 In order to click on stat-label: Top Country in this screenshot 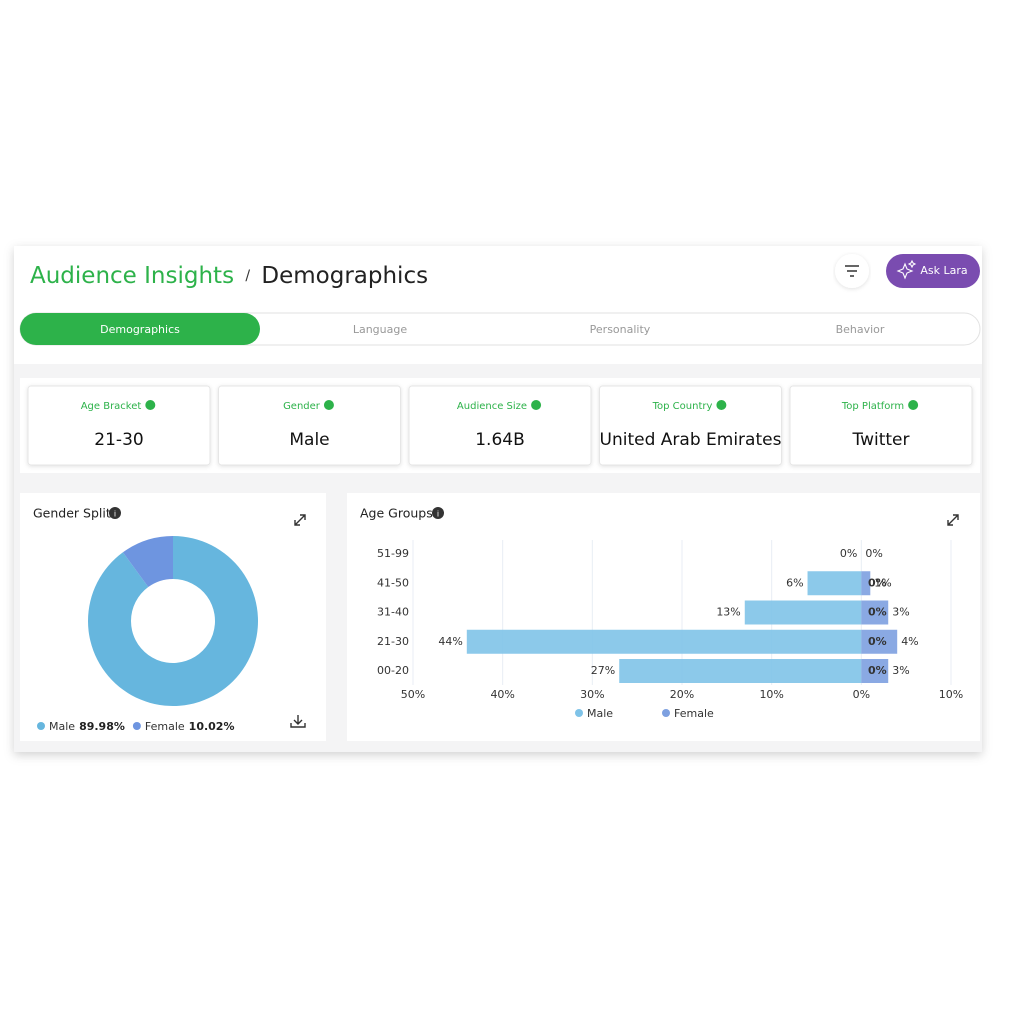, I will do `click(682, 406)`.